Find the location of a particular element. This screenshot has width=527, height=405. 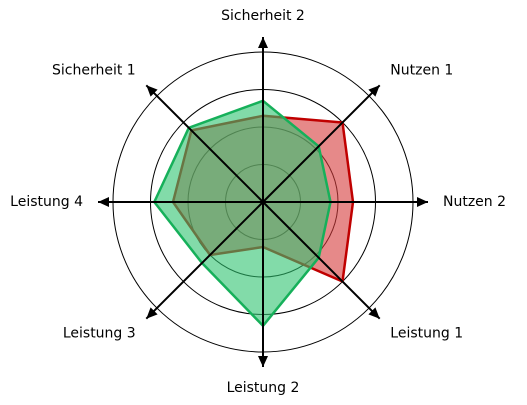

axis-label-5: Leistung 2 is located at coordinates (263, 388).